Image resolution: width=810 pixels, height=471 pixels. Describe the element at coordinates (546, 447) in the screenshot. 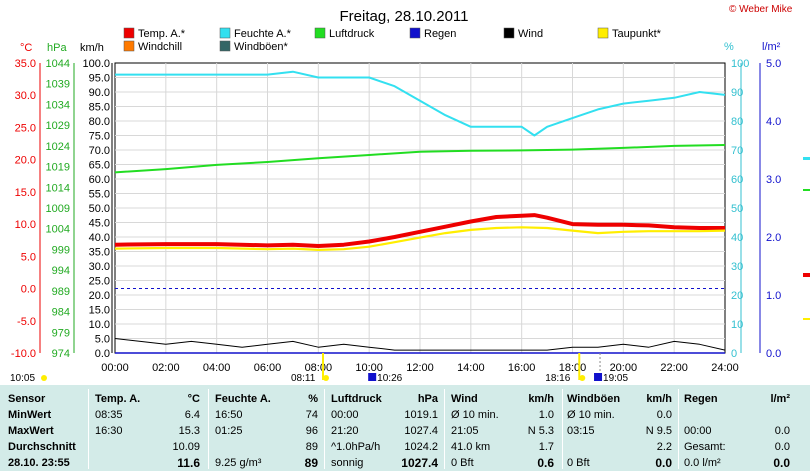

I see `wind-avg-val: 1.7` at that location.